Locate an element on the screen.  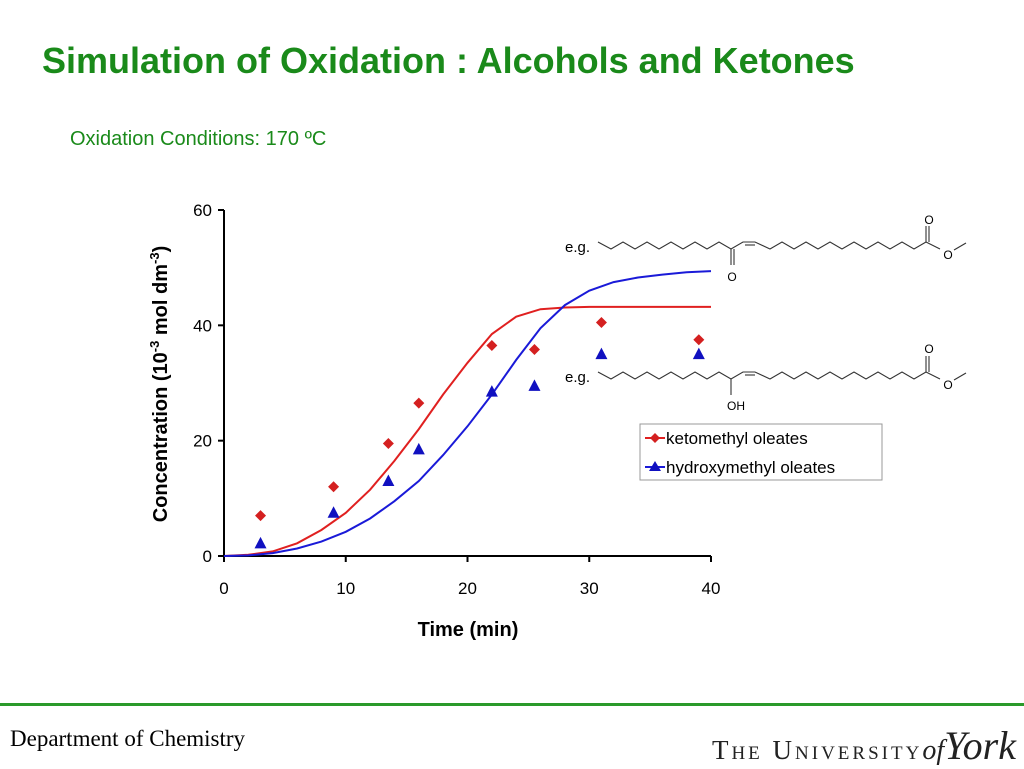
y-tick-label: 40 is located at coordinates (202, 325).